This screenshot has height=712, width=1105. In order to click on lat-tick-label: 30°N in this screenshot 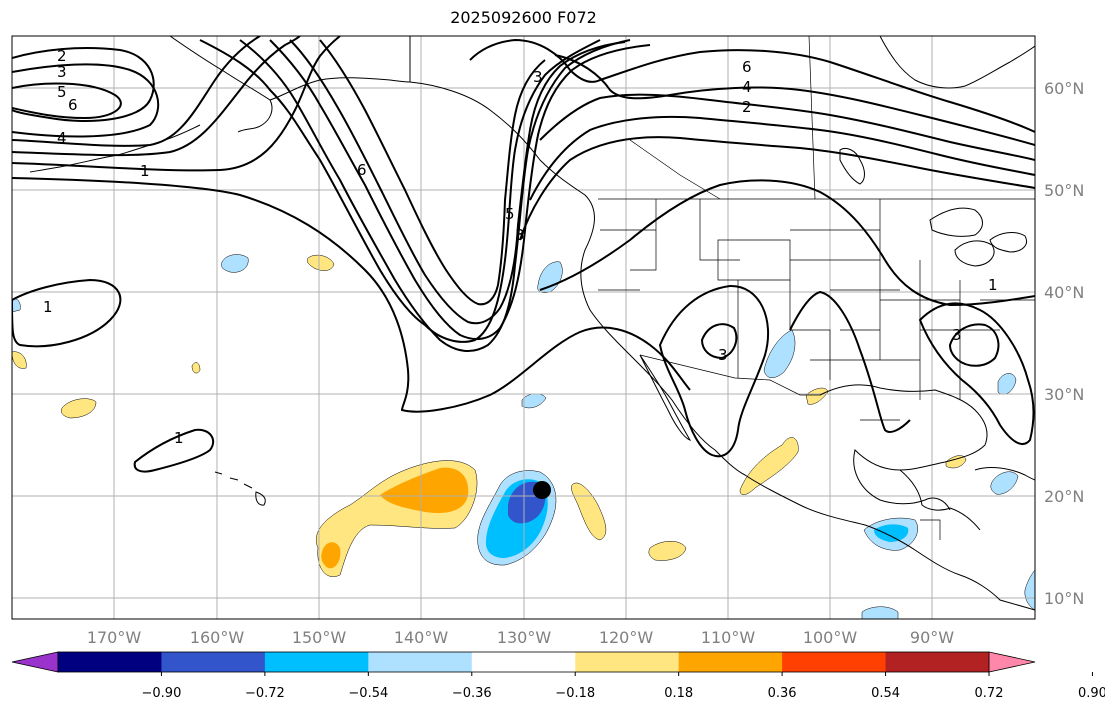, I will do `click(1064, 394)`.